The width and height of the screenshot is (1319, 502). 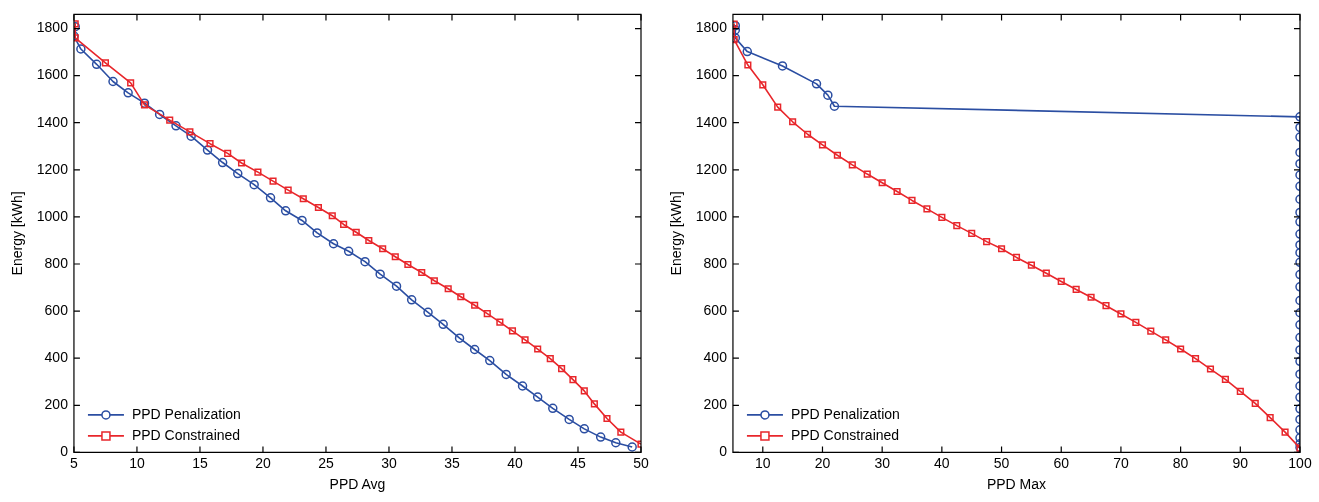 What do you see at coordinates (845, 434) in the screenshot?
I see `legend-label: PPD Constrained` at bounding box center [845, 434].